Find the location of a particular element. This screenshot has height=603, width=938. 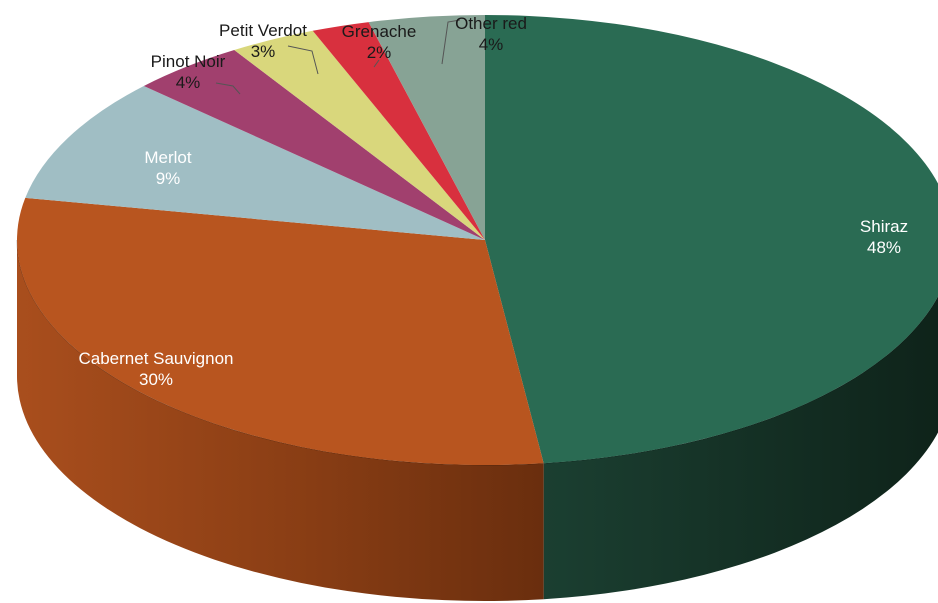

slice-label-shiraz: Shiraz 48% is located at coordinates (884, 237).